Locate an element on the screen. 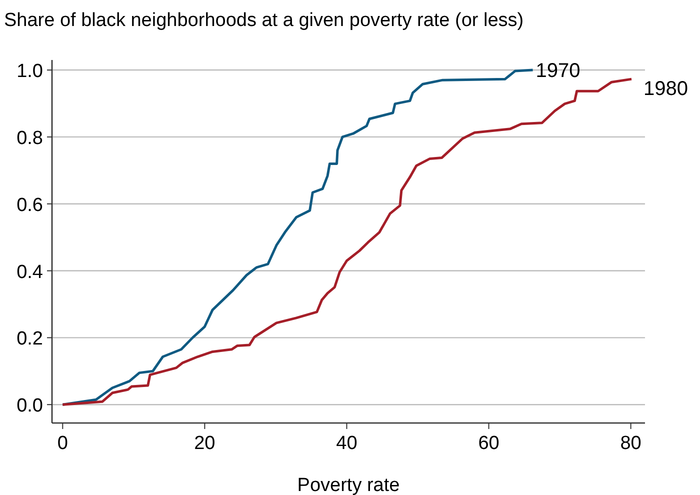 The image size is (700, 495). y-tick-label: 0.8 is located at coordinates (29, 138).